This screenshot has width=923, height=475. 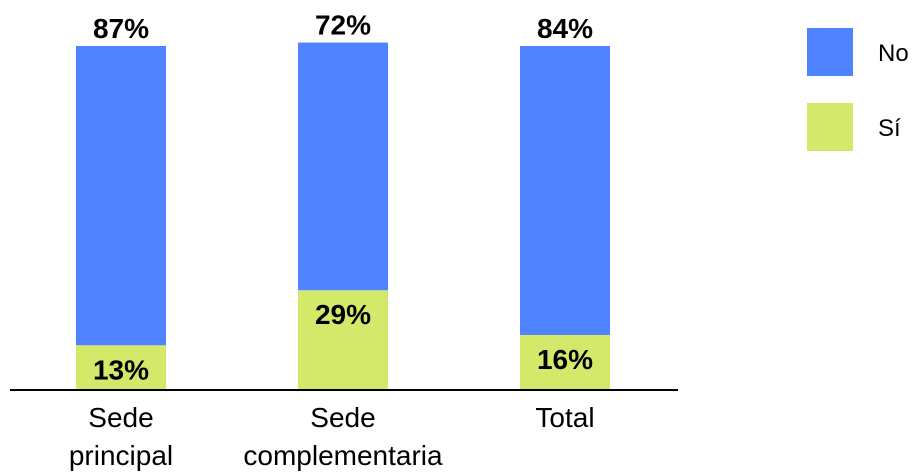 What do you see at coordinates (342, 417) in the screenshot?
I see `category-label-1-line-0: Sede` at bounding box center [342, 417].